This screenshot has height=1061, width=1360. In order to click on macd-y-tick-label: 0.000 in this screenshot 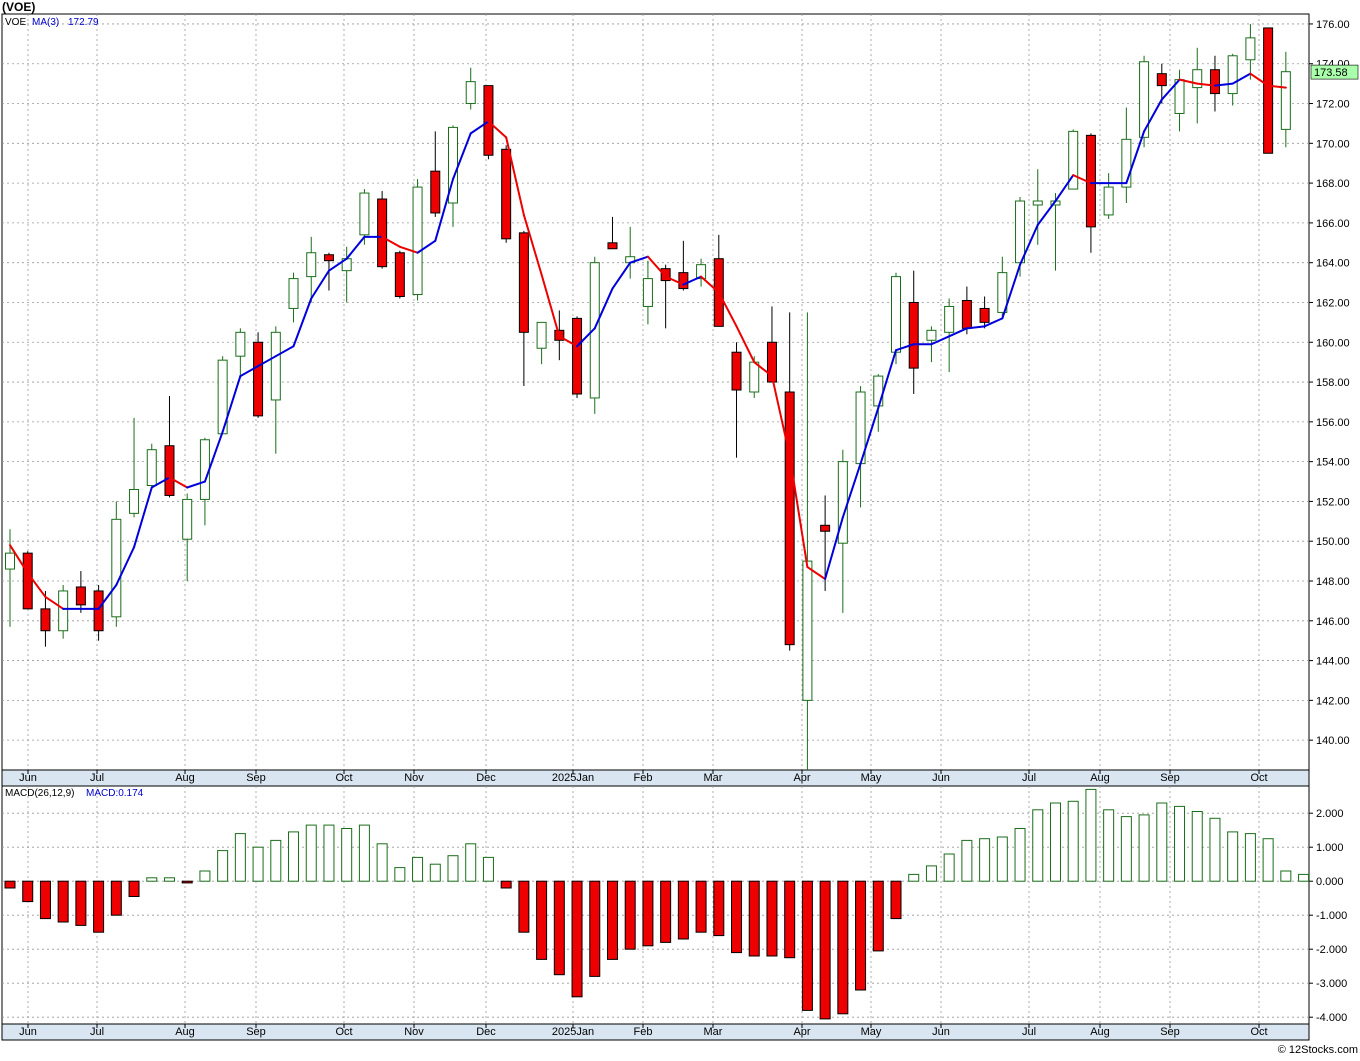, I will do `click(1330, 882)`.